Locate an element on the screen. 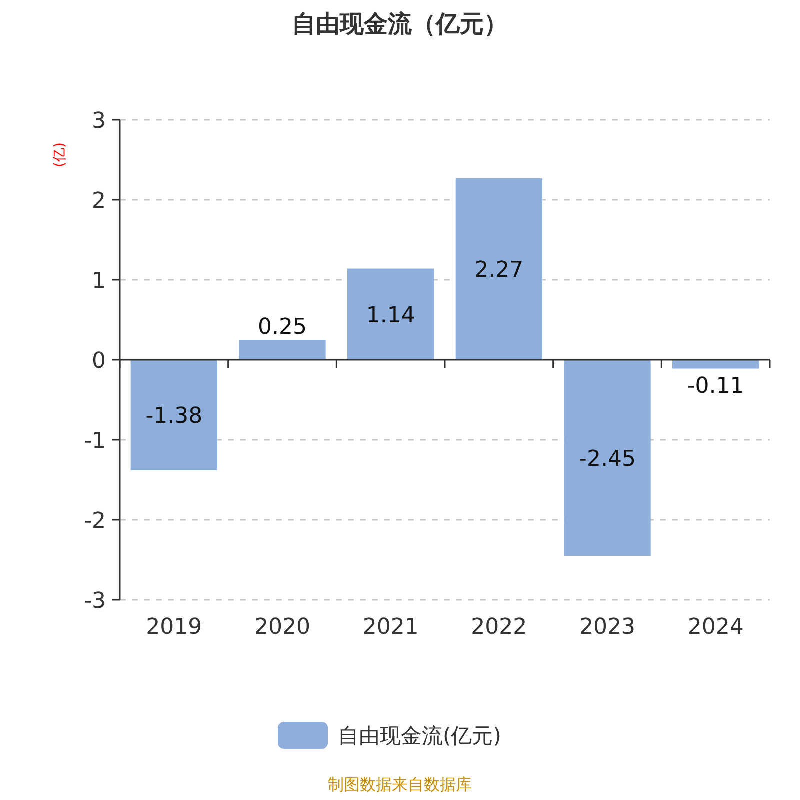 This screenshot has width=800, height=800. y-tick-label: -2 is located at coordinates (95, 521).